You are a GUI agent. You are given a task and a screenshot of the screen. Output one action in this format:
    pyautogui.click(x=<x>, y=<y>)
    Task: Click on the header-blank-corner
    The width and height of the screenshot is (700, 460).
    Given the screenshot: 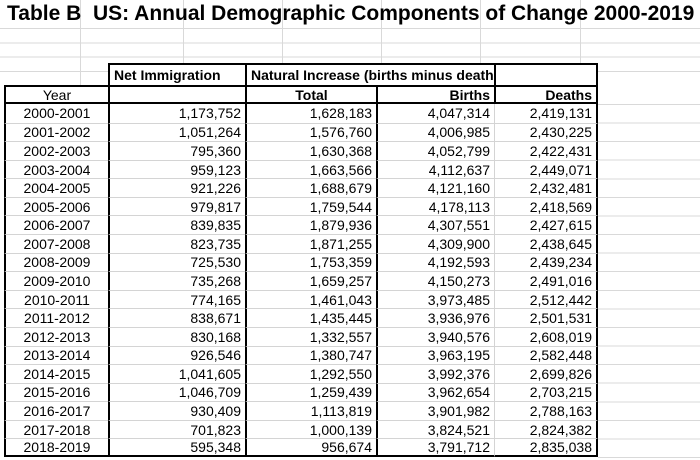 What is the action you would take?
    pyautogui.click(x=56, y=74)
    